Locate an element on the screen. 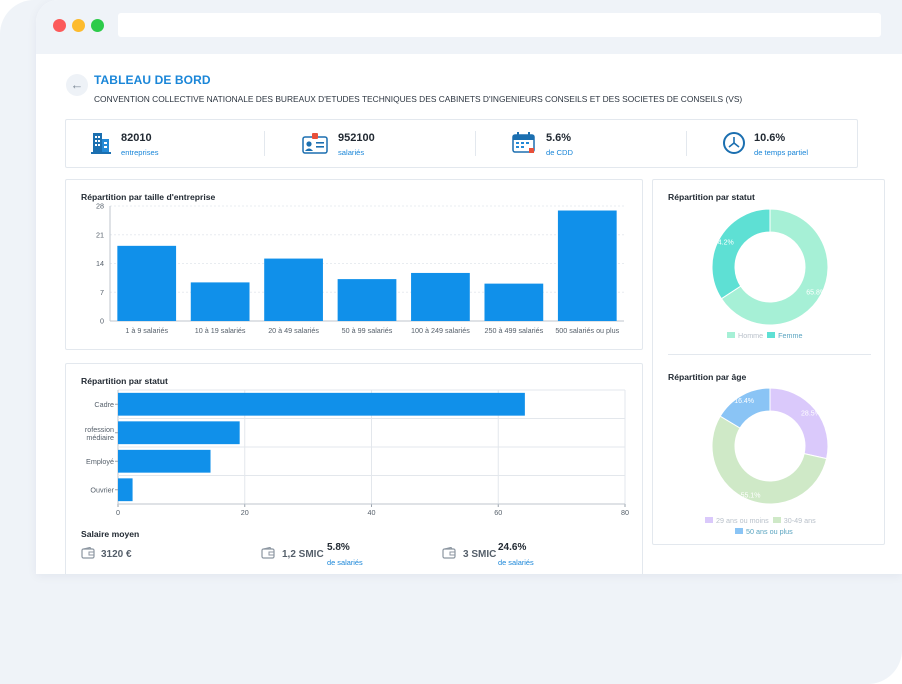 Image resolution: width=902 pixels, height=684 pixels. smic2-label: de salariés is located at coordinates (516, 562).